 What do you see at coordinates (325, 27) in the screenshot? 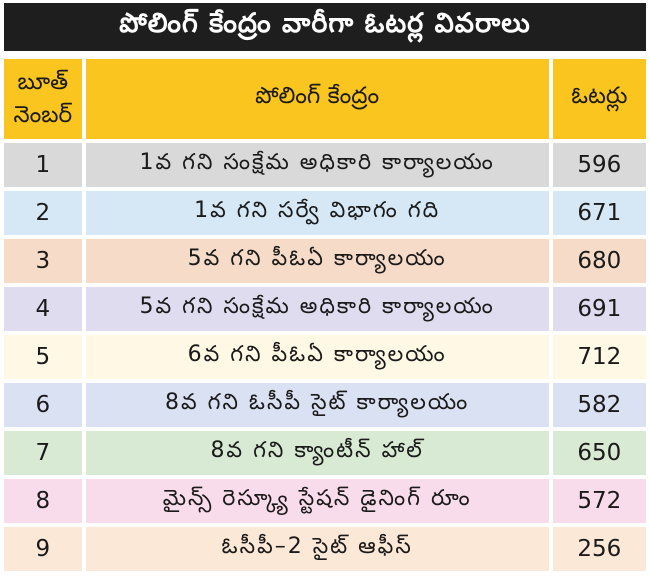
I see `table-title: పోలింగ్ కేంద్రం వారీగా ఓటర్ల వివరాలు` at bounding box center [325, 27].